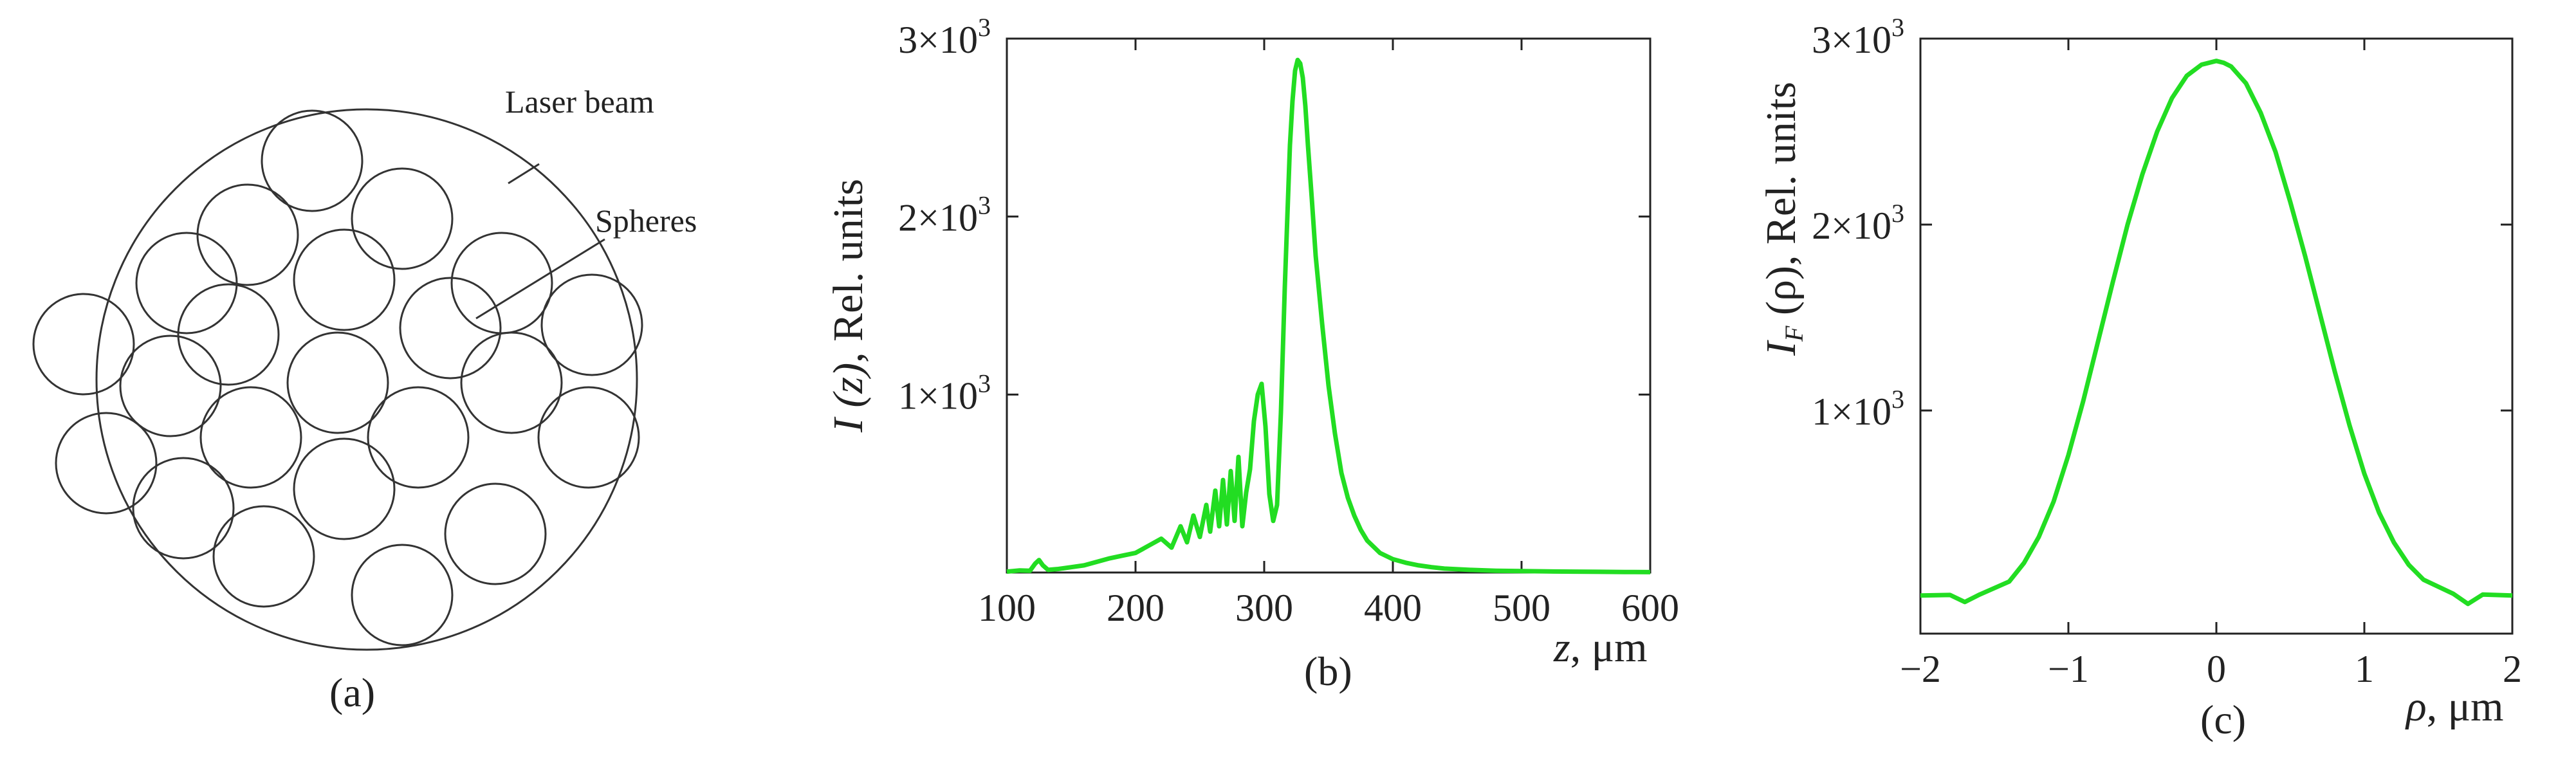 The image size is (2576, 779). Describe the element at coordinates (1328, 671) in the screenshot. I see `panel-b-caption: (b)` at that location.